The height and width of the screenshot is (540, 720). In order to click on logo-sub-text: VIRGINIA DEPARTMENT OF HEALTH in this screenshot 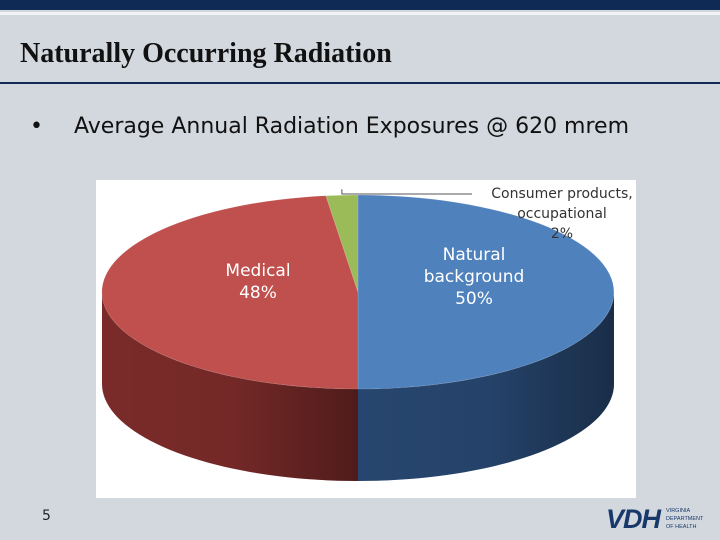, I will do `click(693, 519)`.